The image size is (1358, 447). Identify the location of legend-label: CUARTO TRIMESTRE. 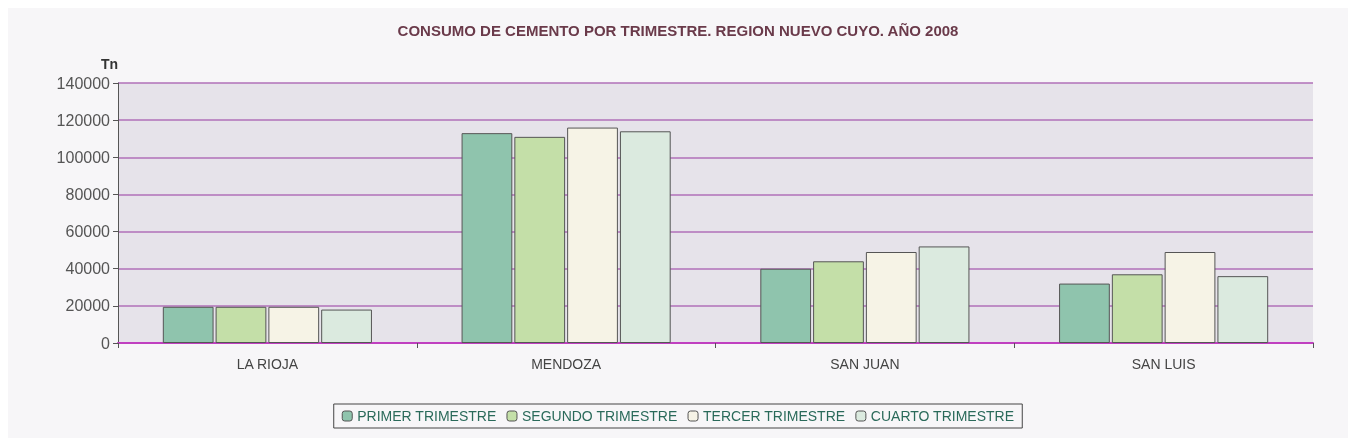
(942, 416).